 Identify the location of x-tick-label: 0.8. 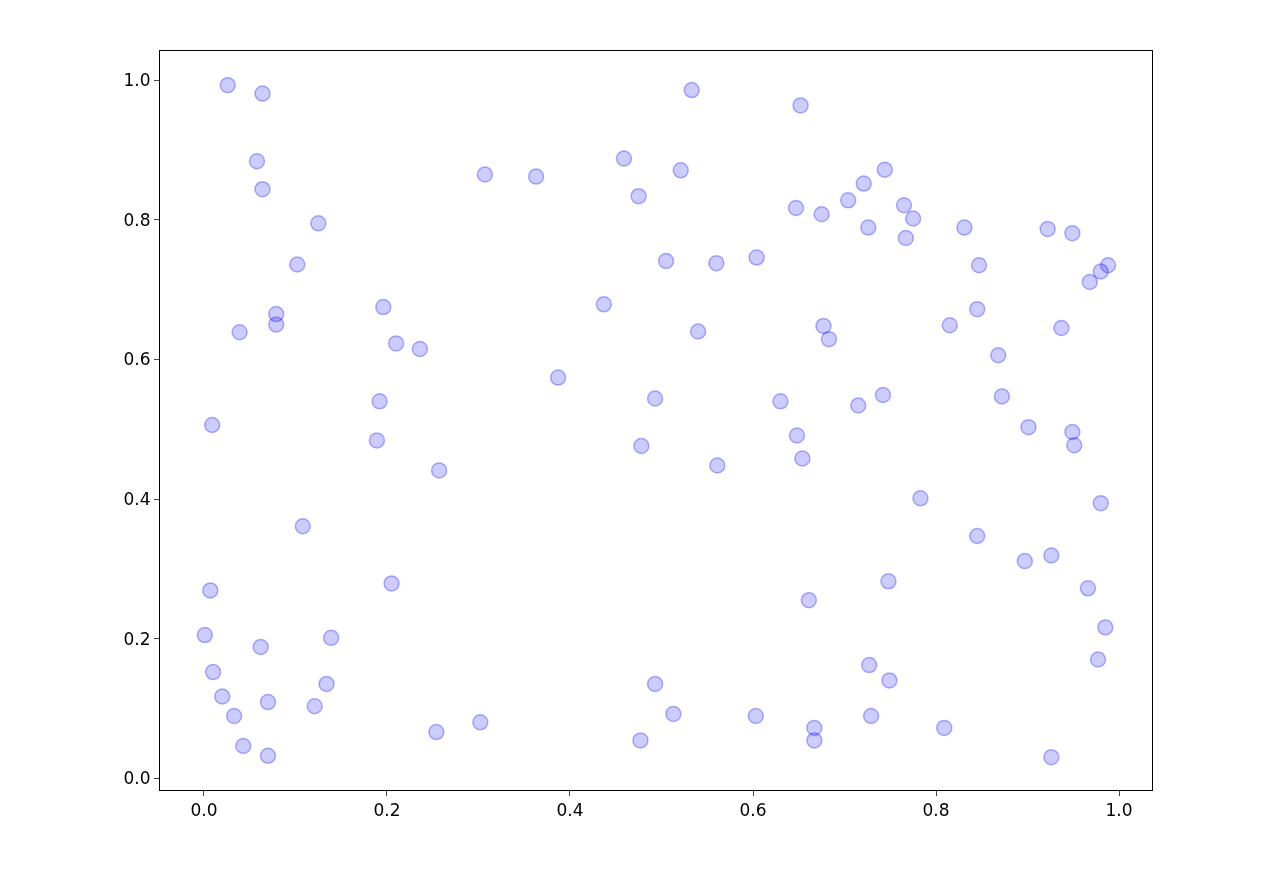
(936, 810).